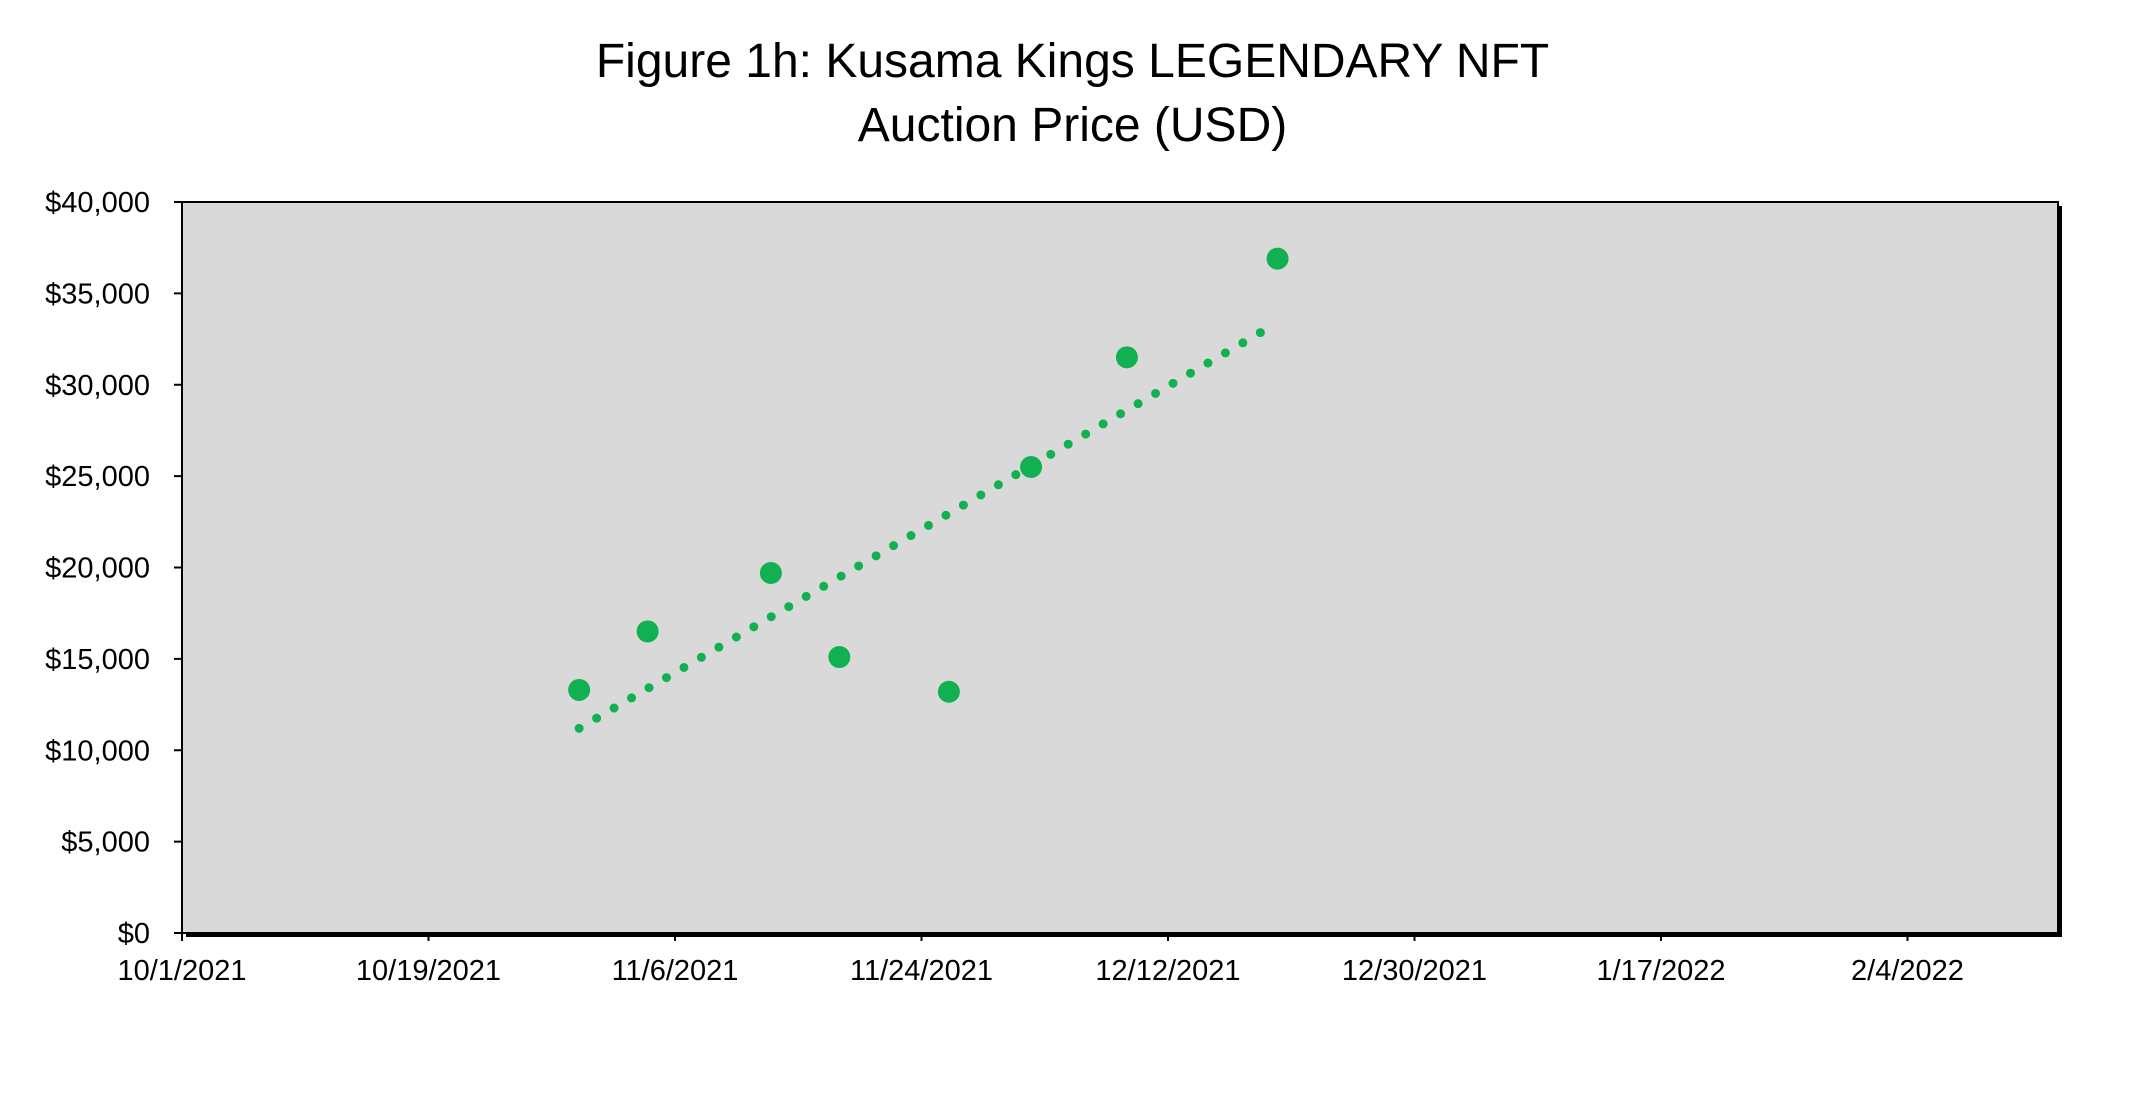 The image size is (2145, 1093). I want to click on x-tick-label: 12/12/2021, so click(1167, 971).